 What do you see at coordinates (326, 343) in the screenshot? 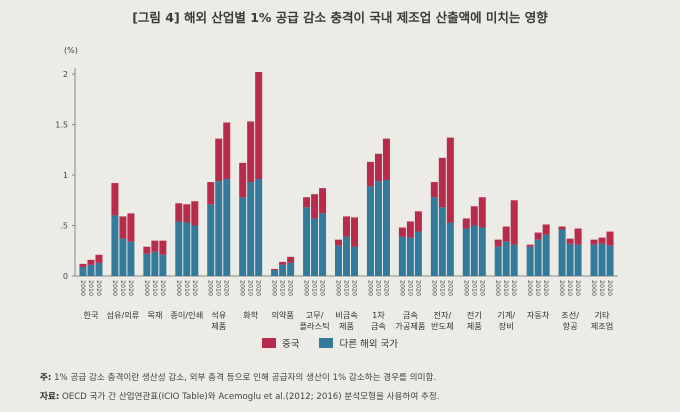
I see `legend-swatch-others` at bounding box center [326, 343].